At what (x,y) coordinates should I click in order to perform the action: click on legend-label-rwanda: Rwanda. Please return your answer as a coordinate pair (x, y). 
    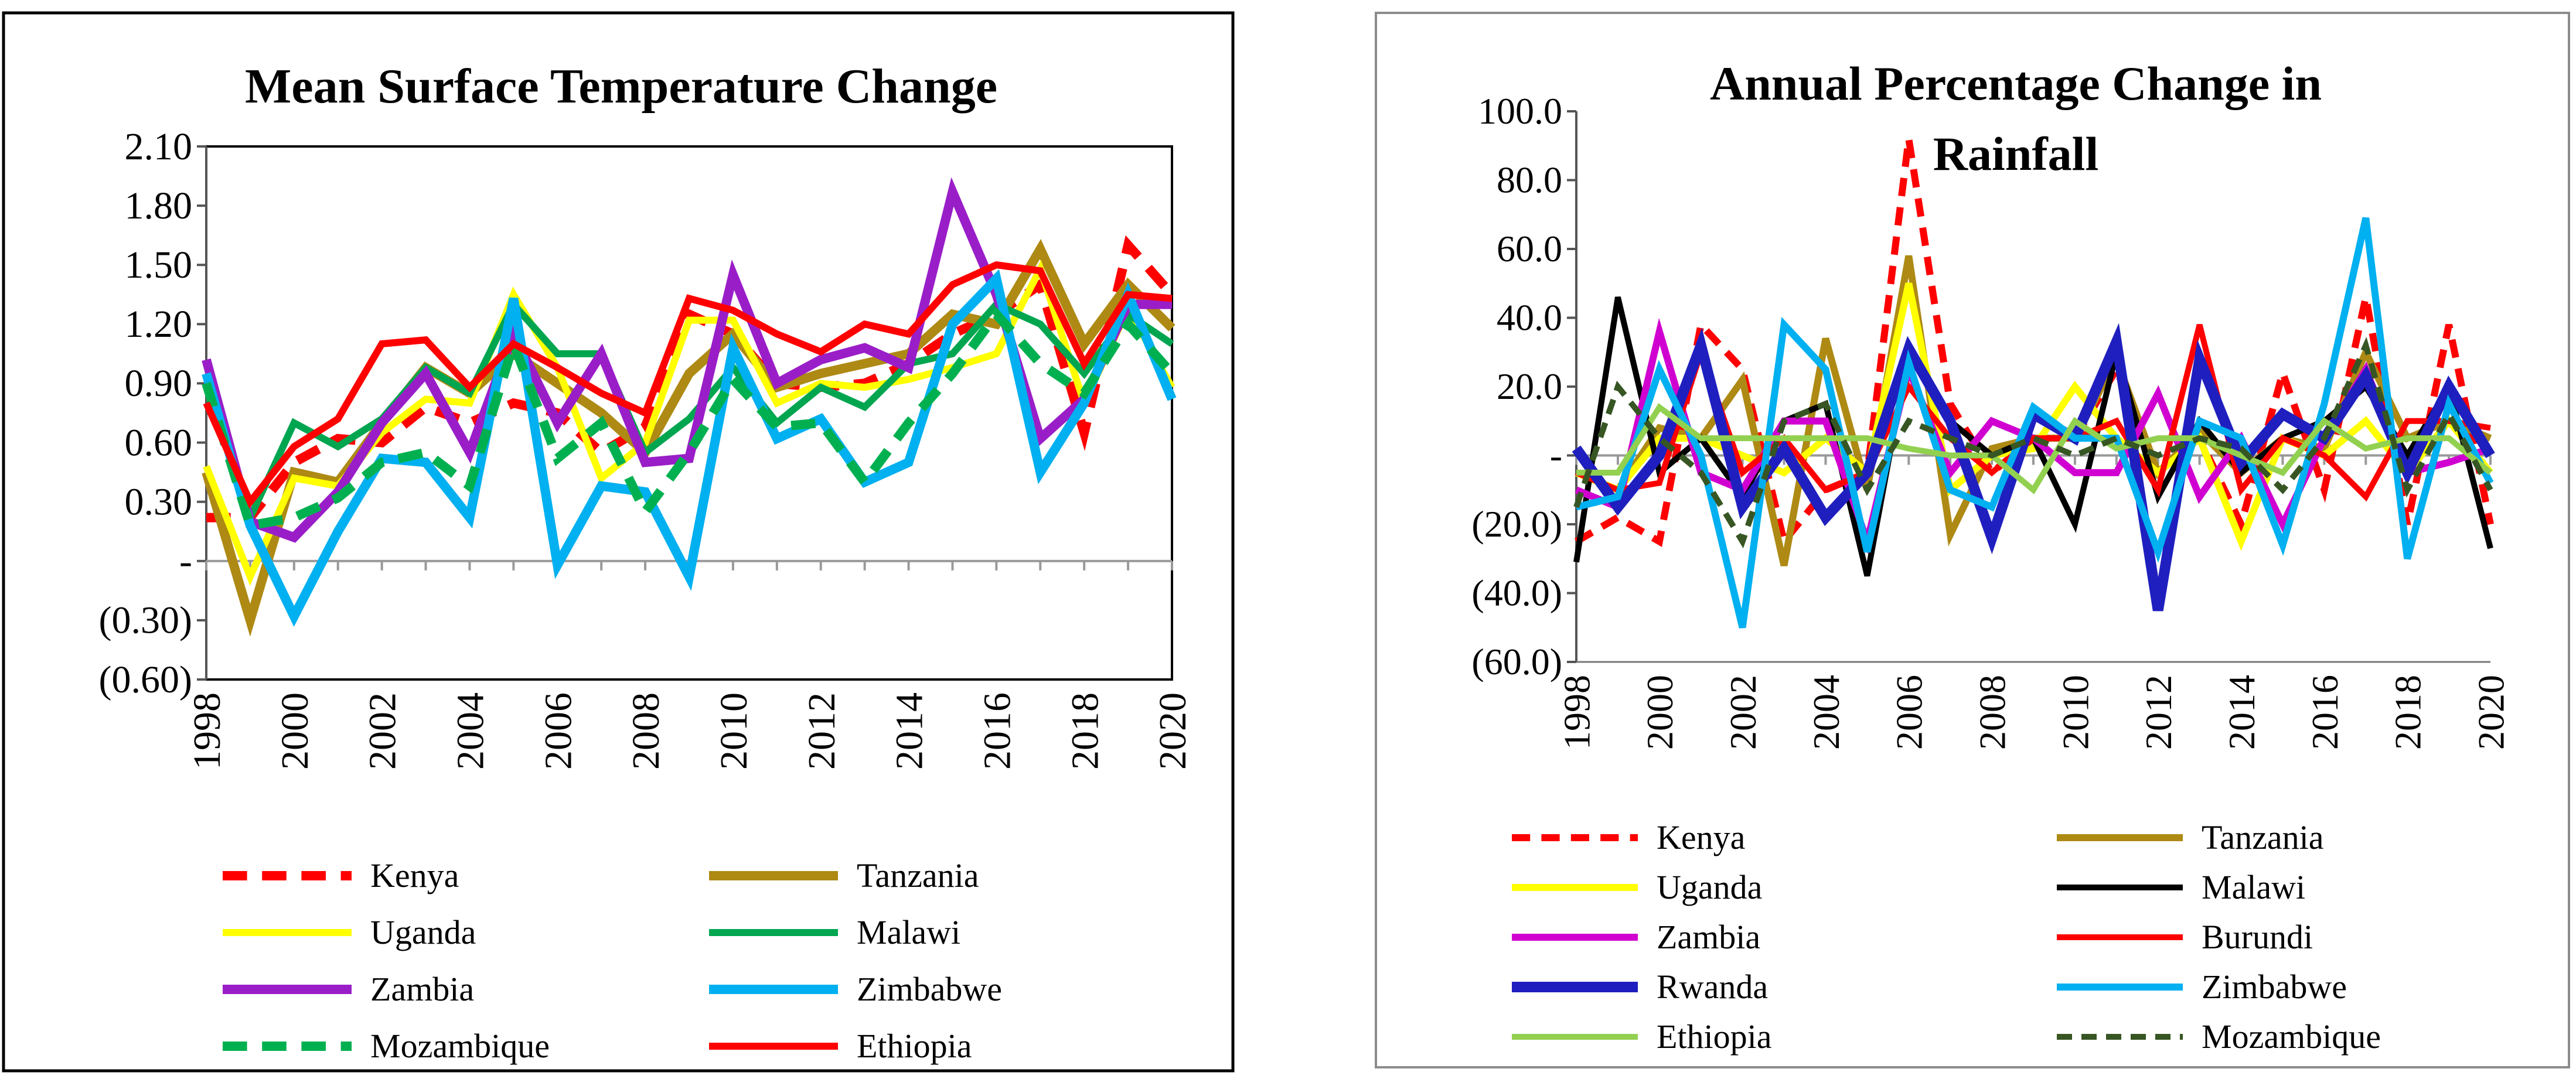
    Looking at the image, I should click on (1712, 987).